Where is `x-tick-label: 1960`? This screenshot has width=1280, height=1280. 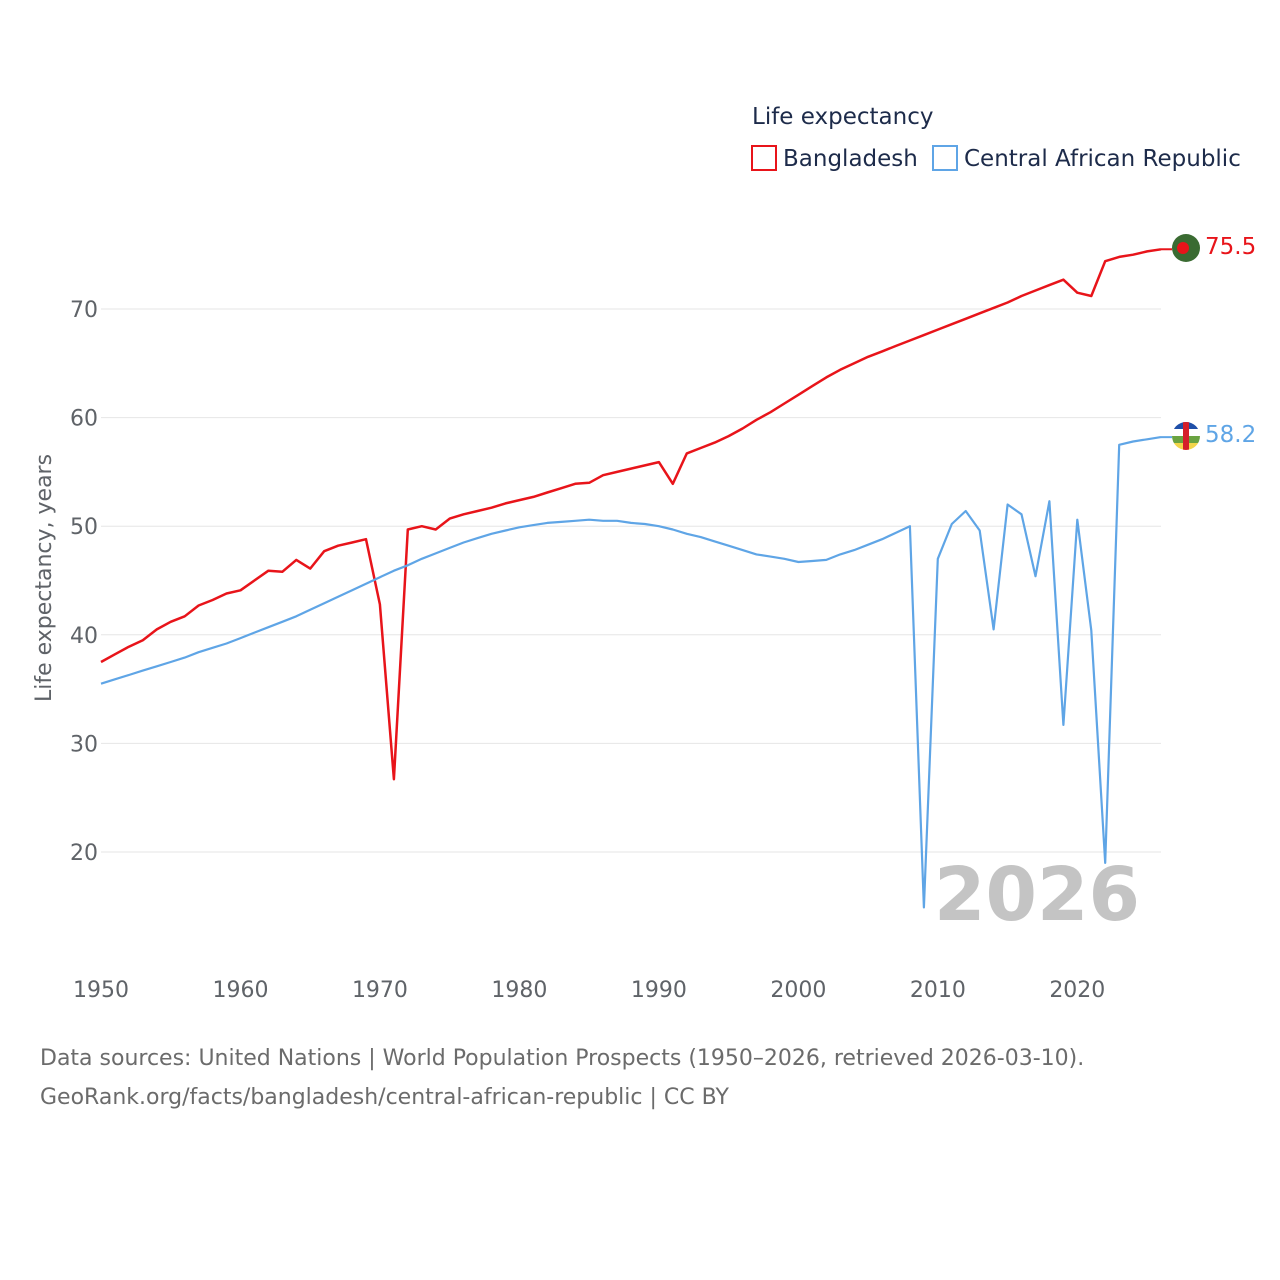 x-tick-label: 1960 is located at coordinates (240, 990).